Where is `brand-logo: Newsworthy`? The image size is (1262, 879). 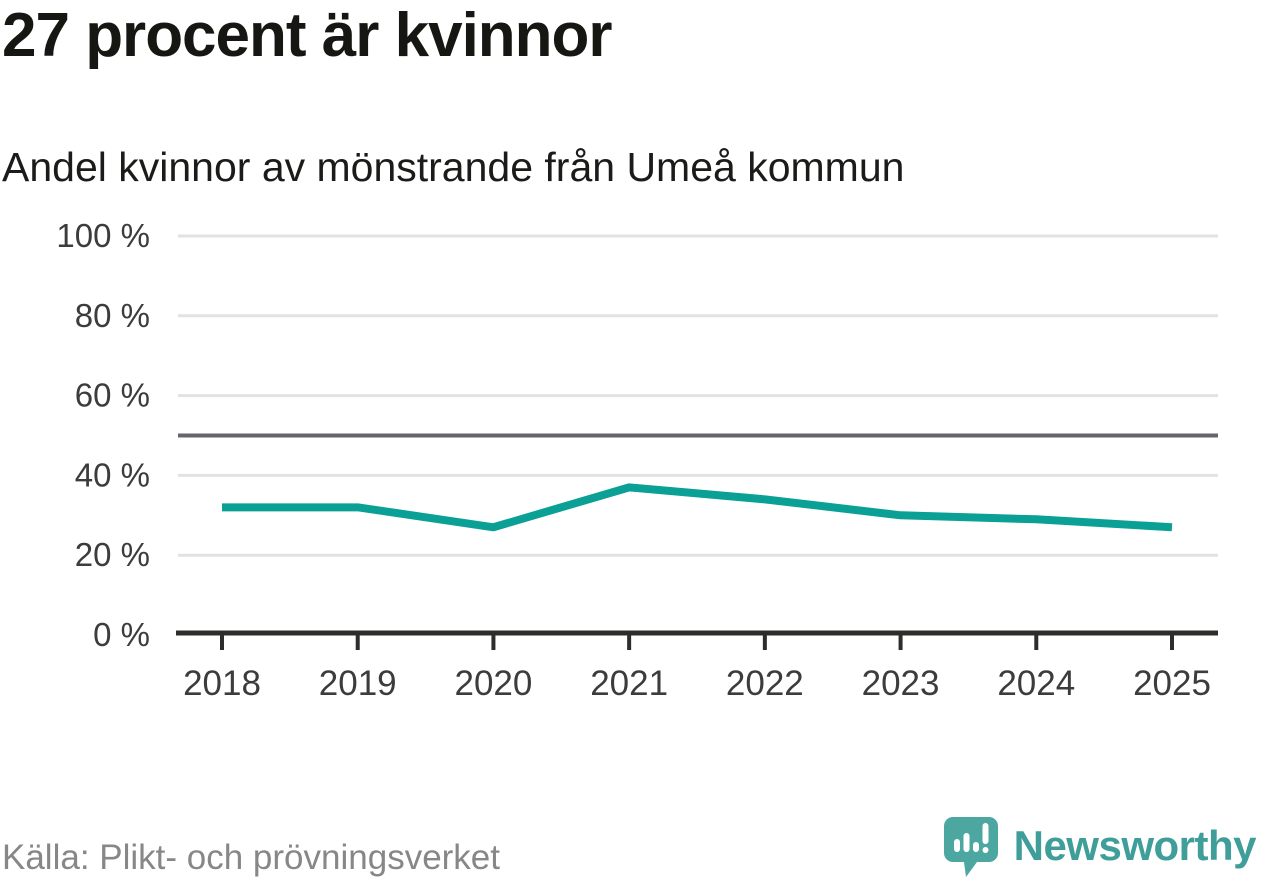
brand-logo: Newsworthy is located at coordinates (1100, 847).